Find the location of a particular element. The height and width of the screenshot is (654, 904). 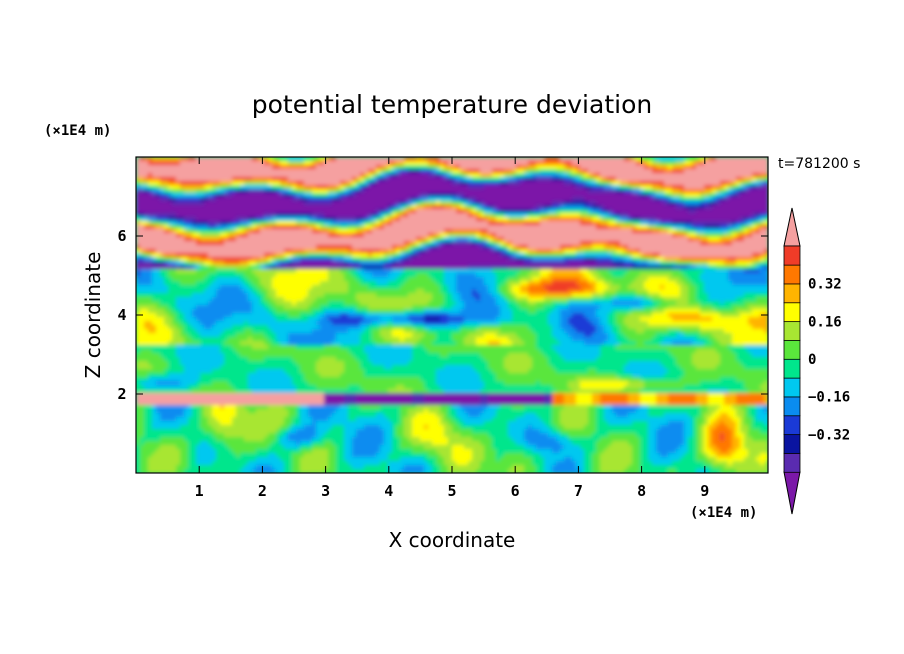

colorbar-extend-high is located at coordinates (792, 227).